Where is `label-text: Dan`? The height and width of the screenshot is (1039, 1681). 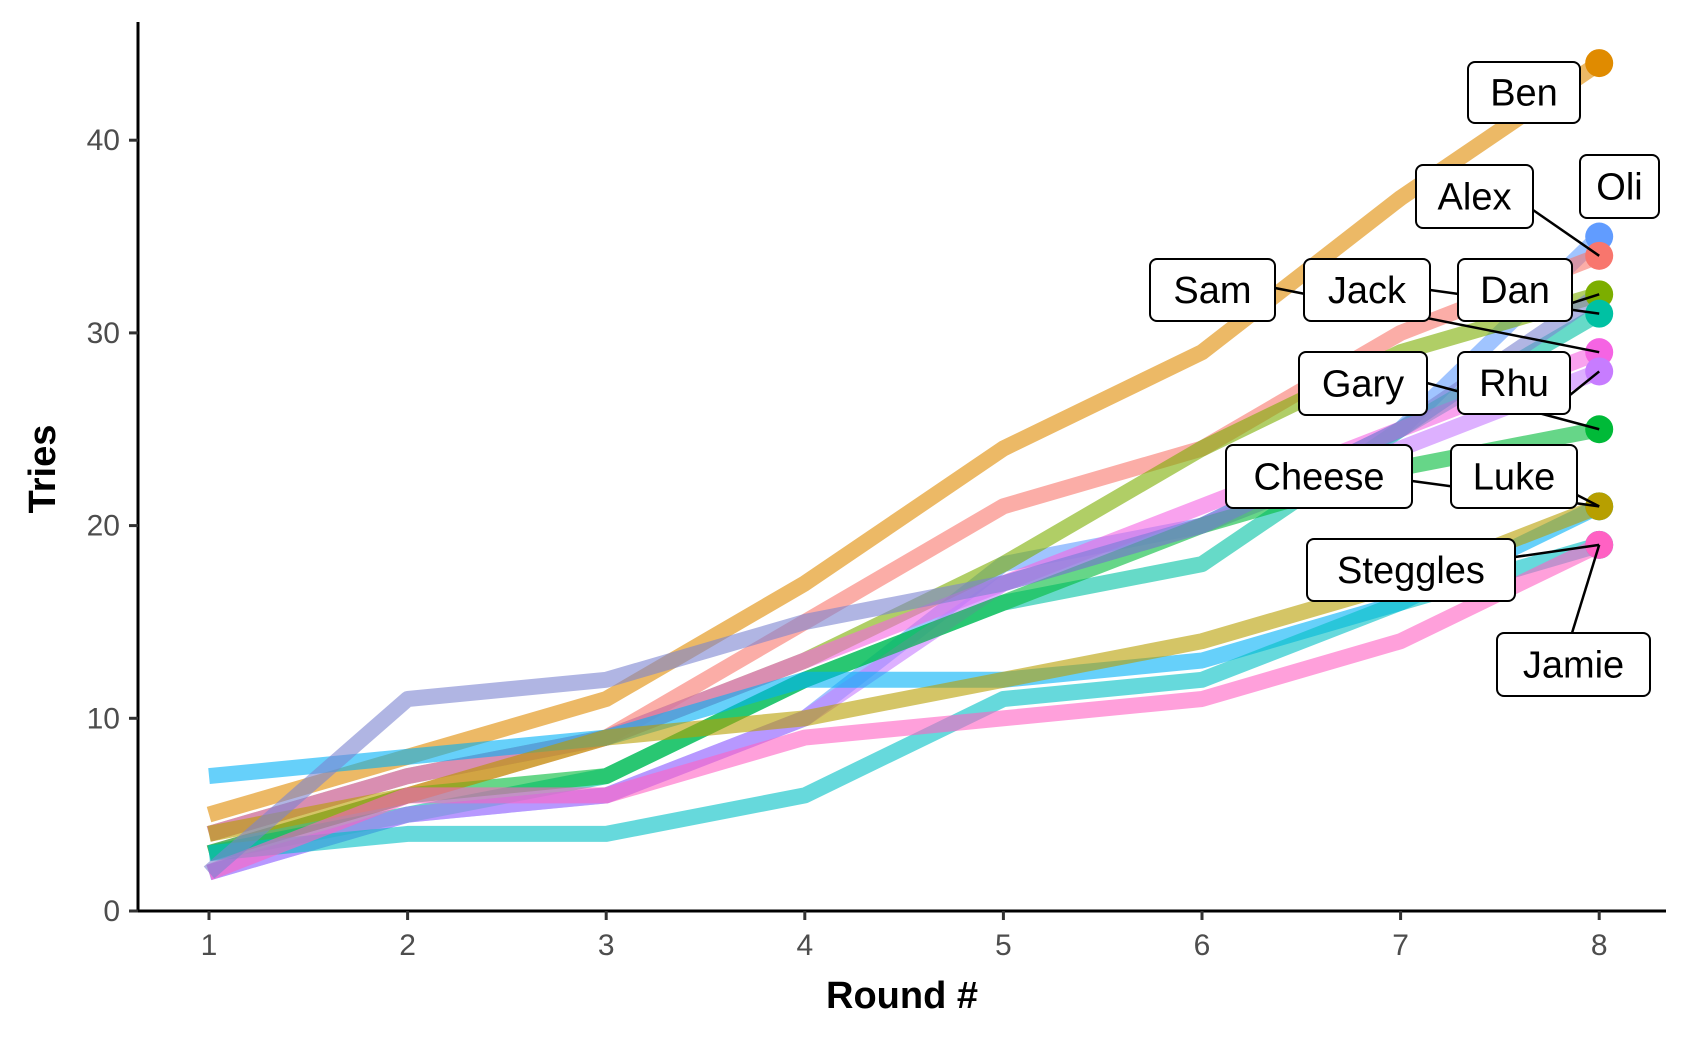 label-text: Dan is located at coordinates (1515, 291).